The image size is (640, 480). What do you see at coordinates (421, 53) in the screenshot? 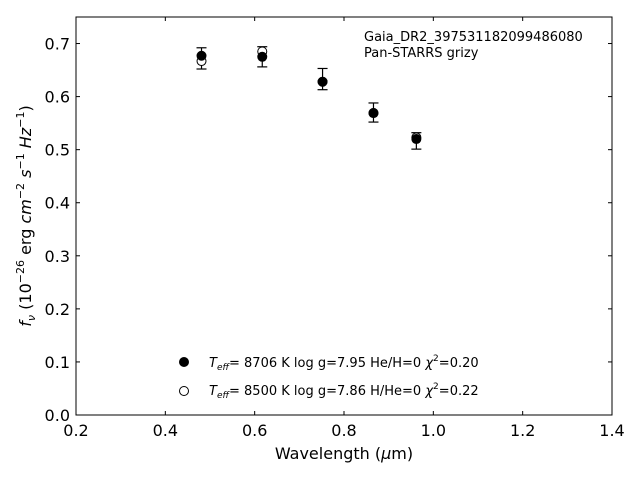
I see `survey-annotation: Pan-STARRS grizy` at bounding box center [421, 53].